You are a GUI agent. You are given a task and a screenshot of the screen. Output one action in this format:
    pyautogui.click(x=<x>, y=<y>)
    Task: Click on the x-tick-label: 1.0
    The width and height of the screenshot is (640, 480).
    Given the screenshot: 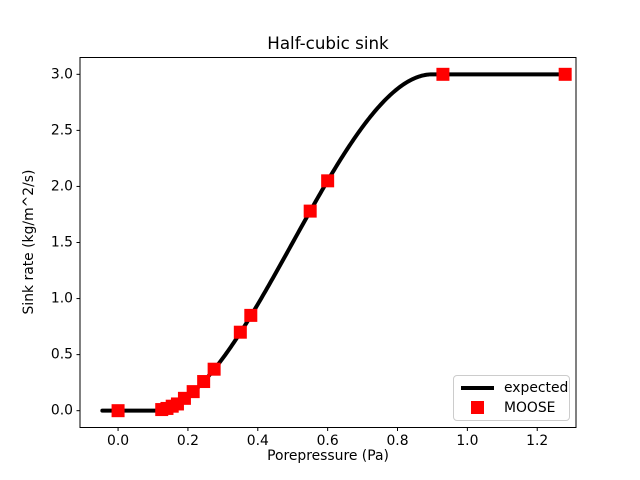 What is the action you would take?
    pyautogui.click(x=467, y=441)
    